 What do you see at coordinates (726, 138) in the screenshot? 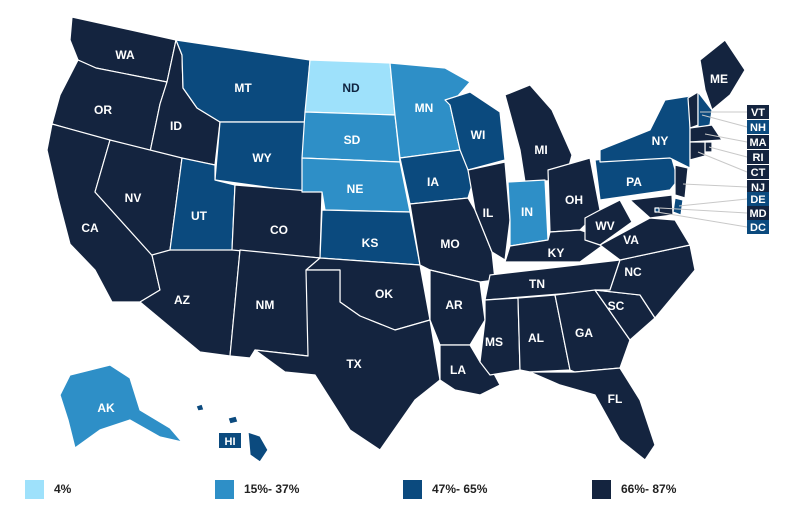
I see `leader-line-ma` at bounding box center [726, 138].